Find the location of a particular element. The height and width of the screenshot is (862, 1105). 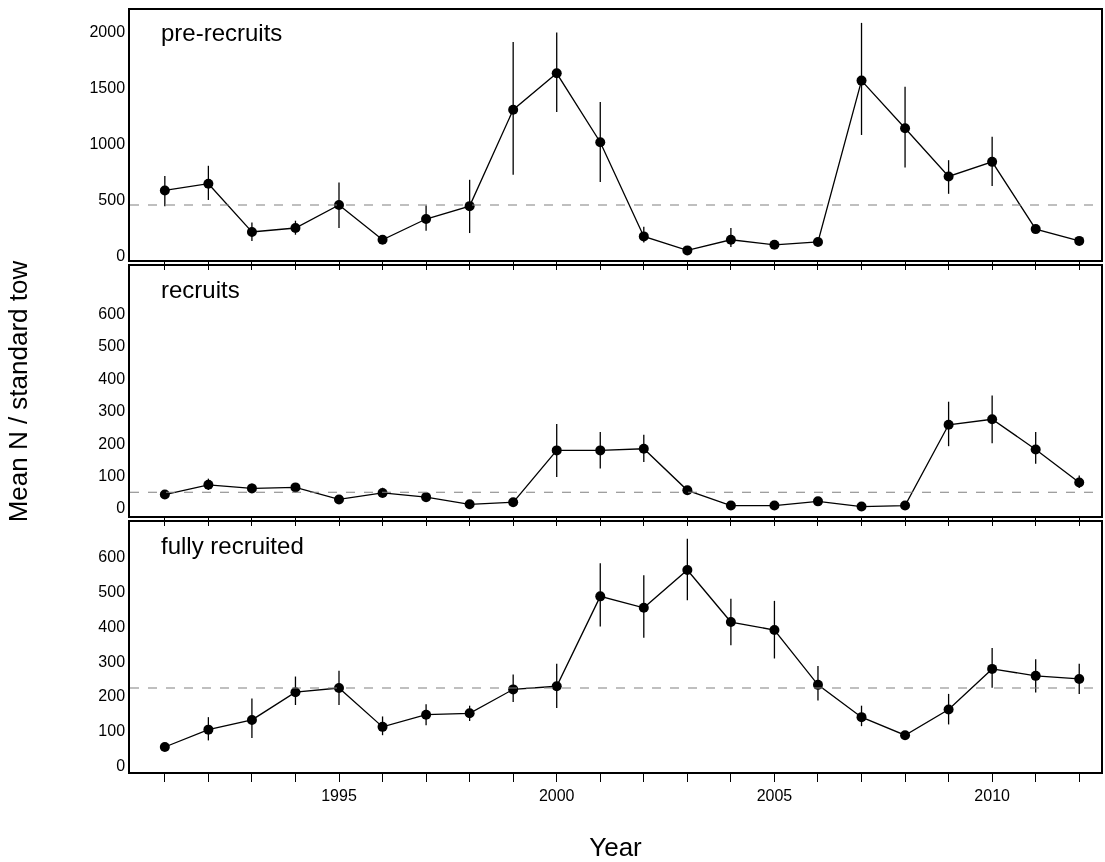

y-tick-label: 1500 is located at coordinates (107, 87).